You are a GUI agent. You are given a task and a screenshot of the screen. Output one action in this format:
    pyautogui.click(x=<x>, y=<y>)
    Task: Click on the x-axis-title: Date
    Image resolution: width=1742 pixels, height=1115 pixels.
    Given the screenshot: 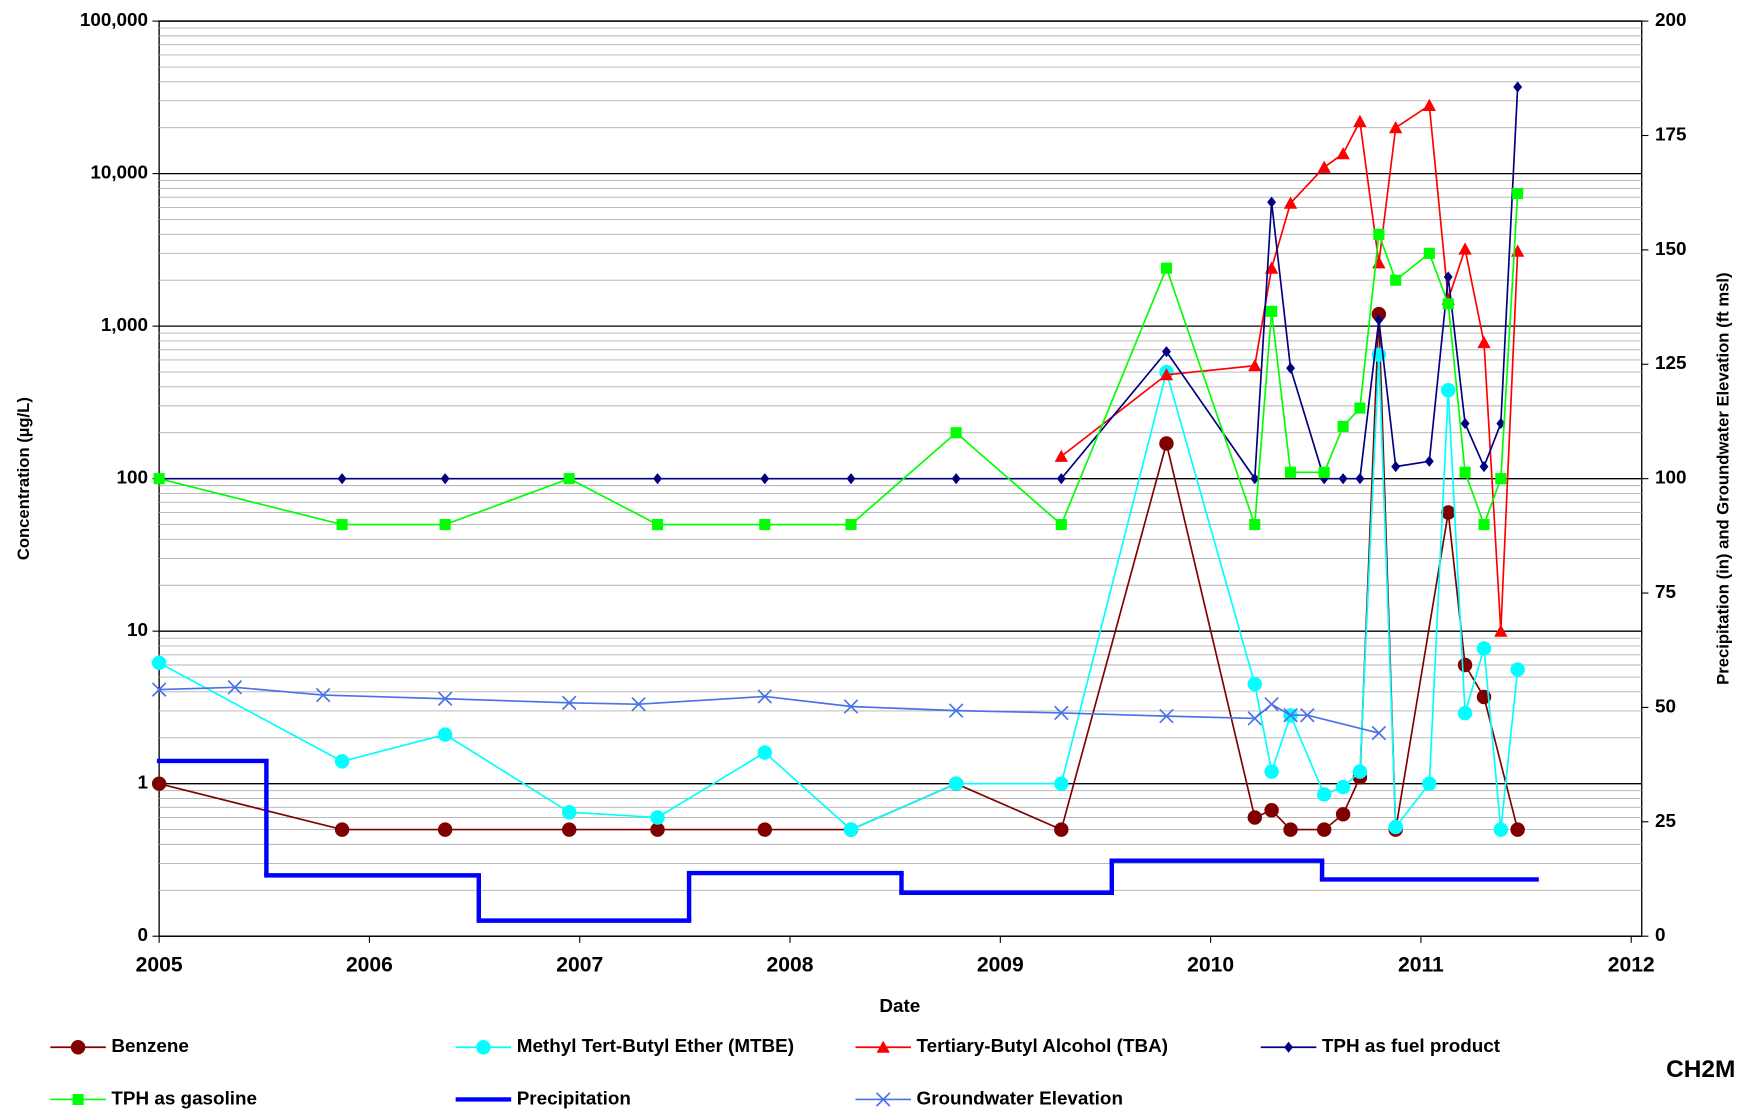 What is the action you would take?
    pyautogui.click(x=899, y=1005)
    